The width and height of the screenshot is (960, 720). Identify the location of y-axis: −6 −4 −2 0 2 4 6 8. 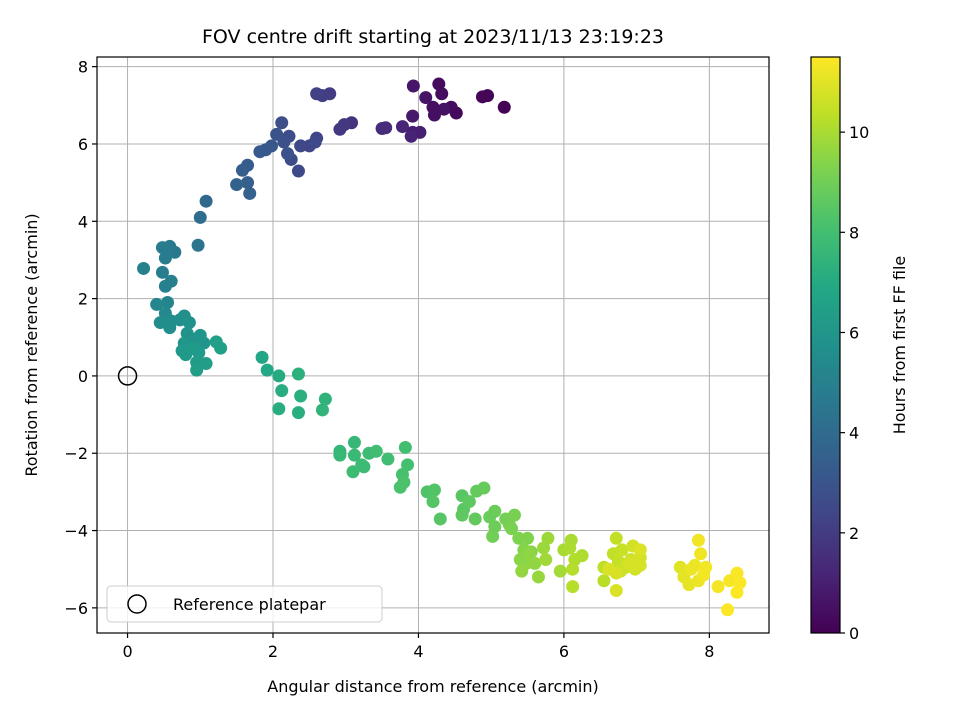
(80, 338).